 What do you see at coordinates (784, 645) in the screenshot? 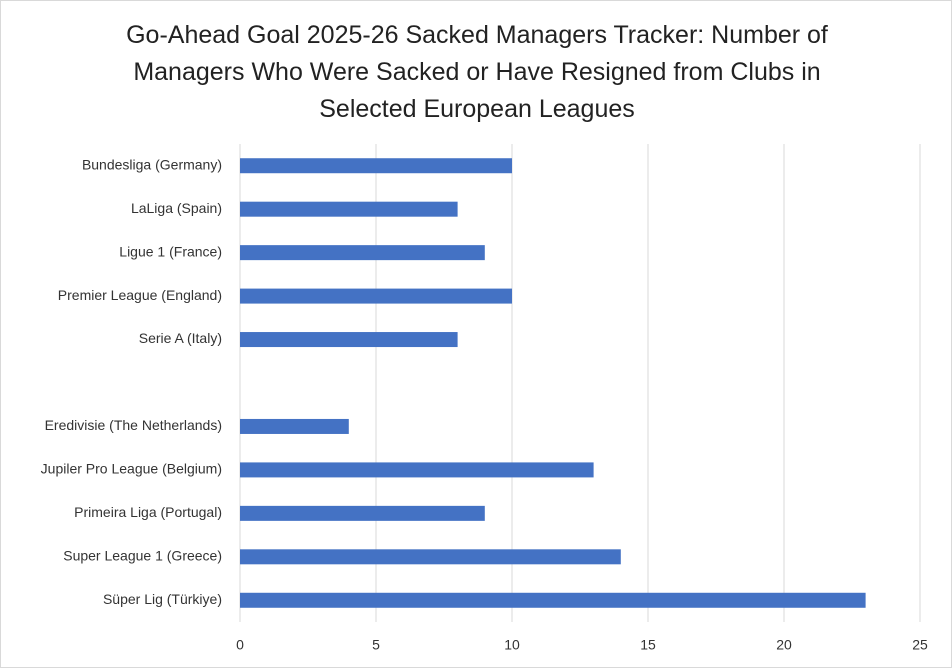
I see `x-tick-label: 20` at bounding box center [784, 645].